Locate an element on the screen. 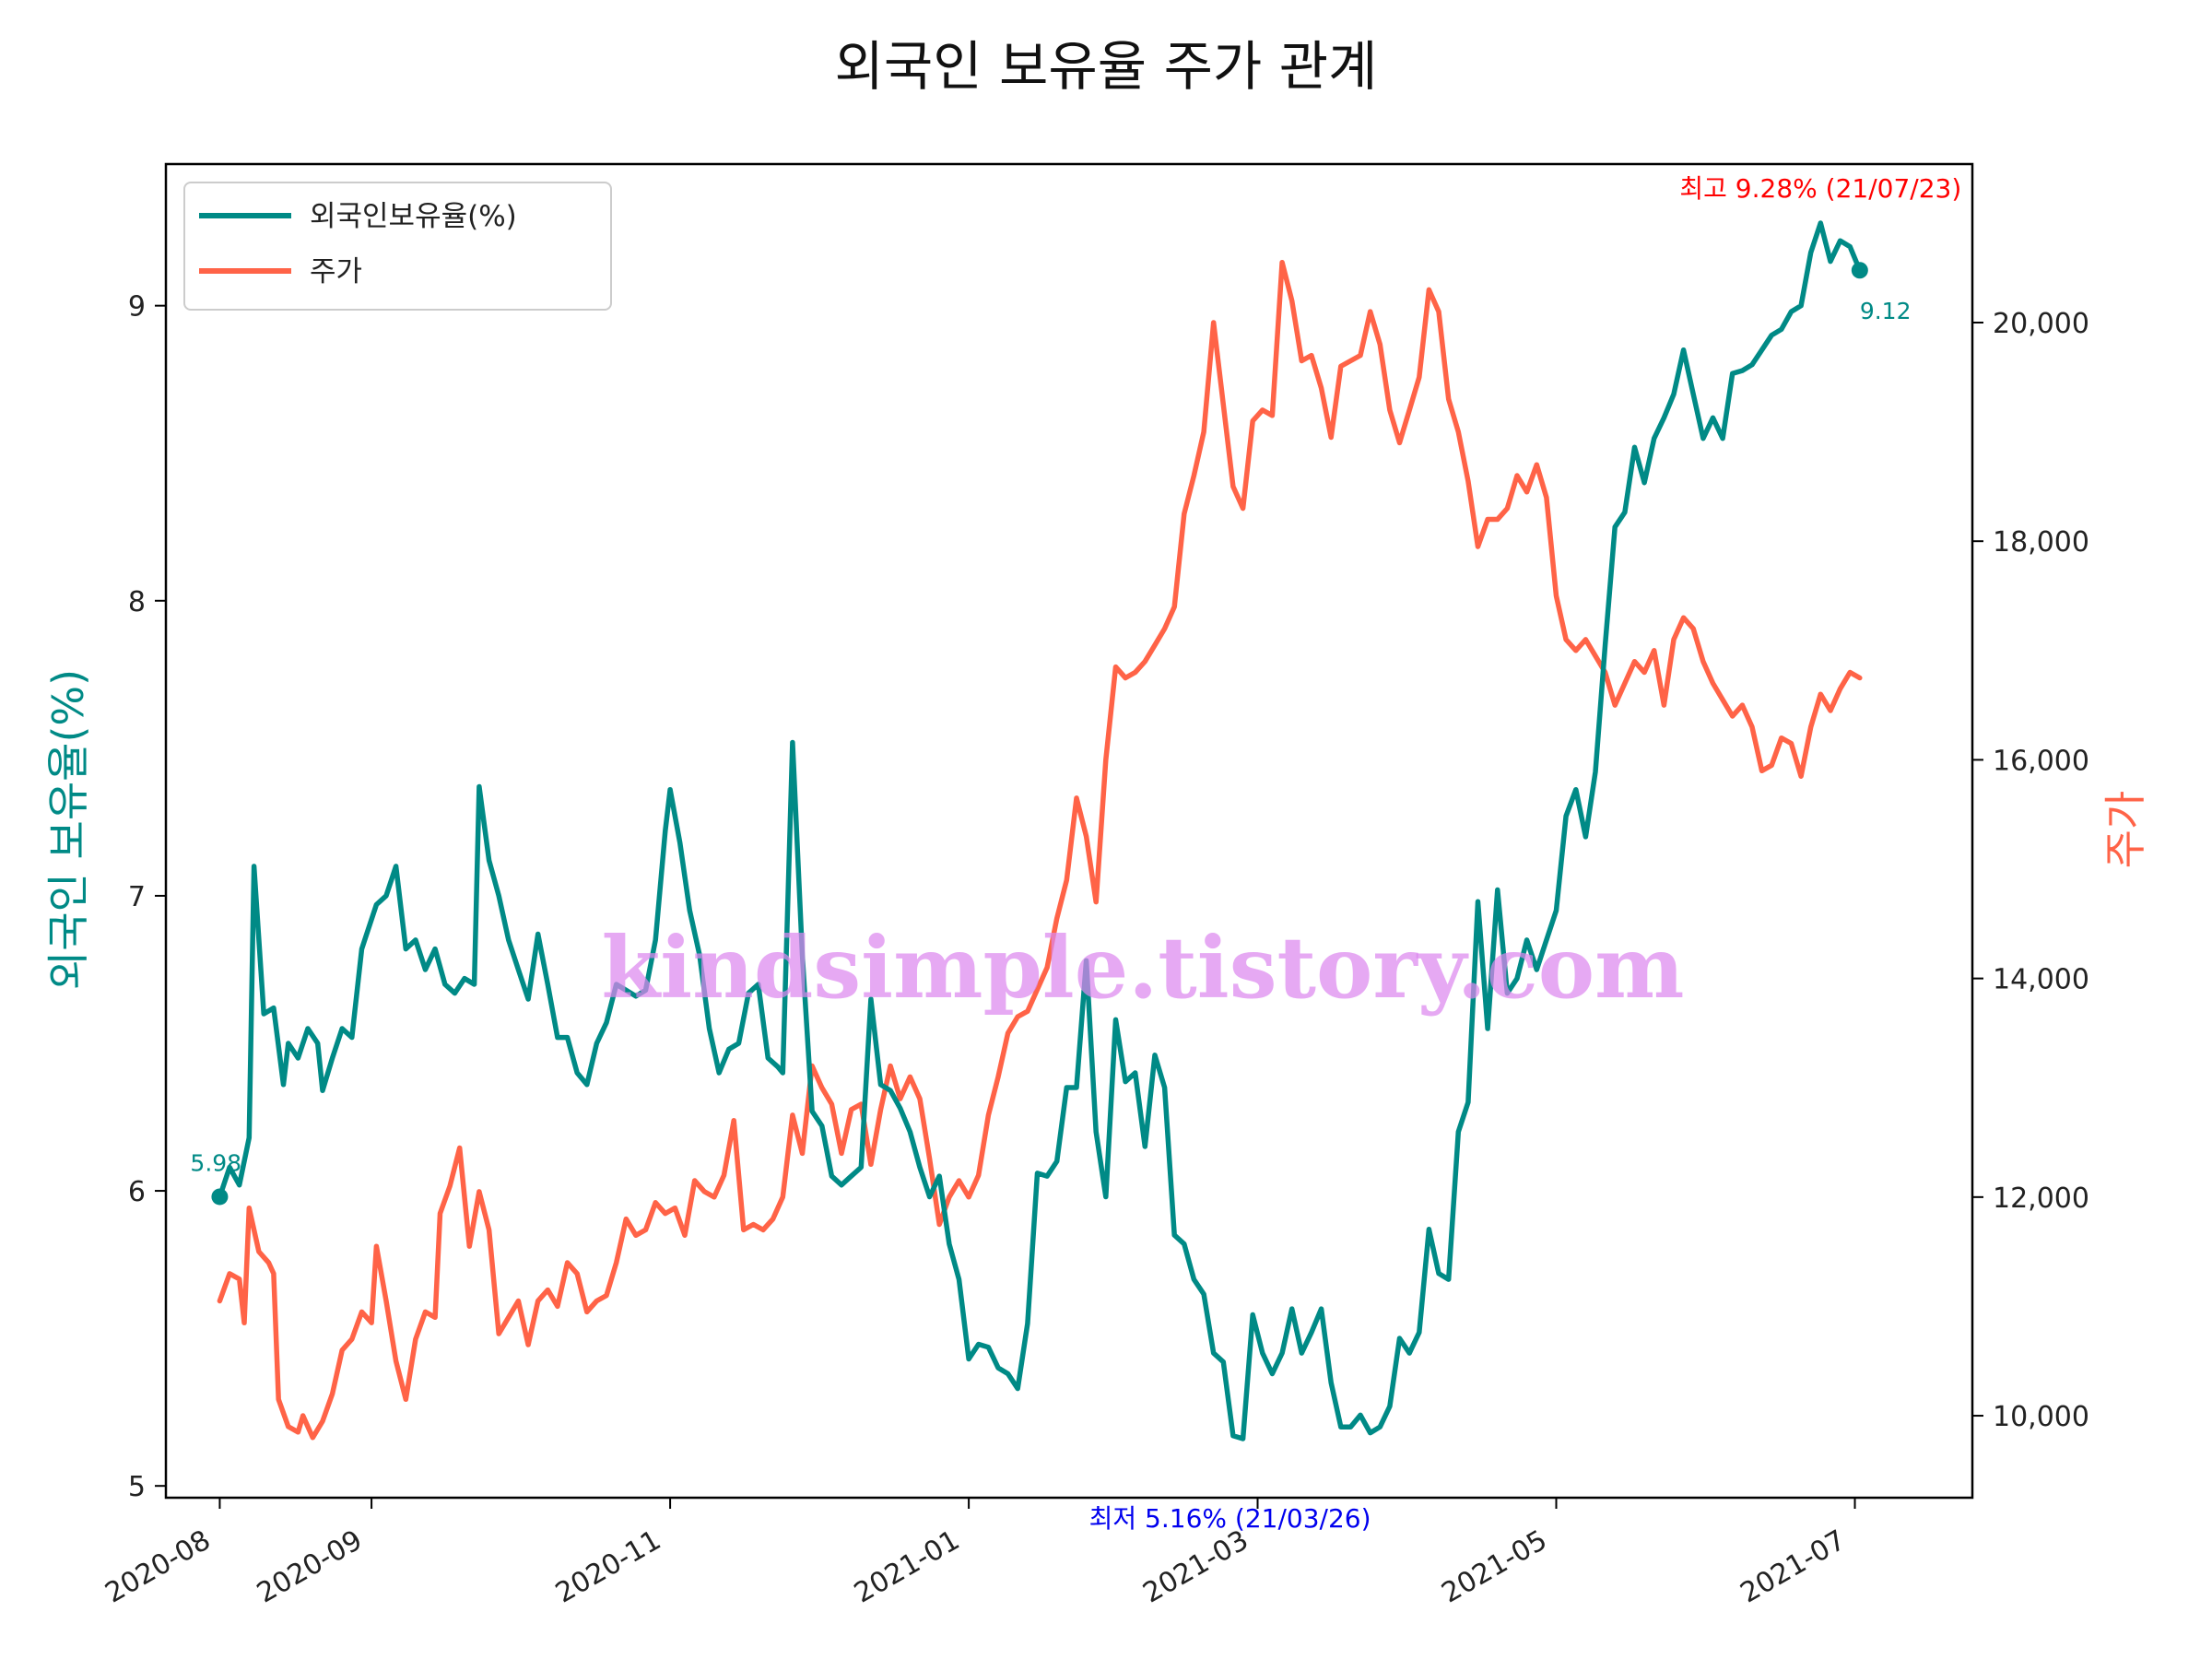  legend-label-price: 주가 is located at coordinates (336, 271).